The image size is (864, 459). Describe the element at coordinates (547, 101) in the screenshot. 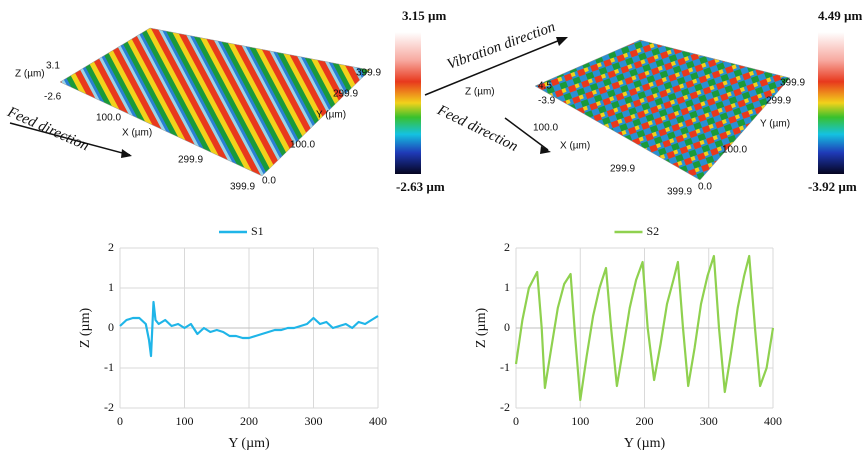

I see `axis-label: -3.9` at that location.